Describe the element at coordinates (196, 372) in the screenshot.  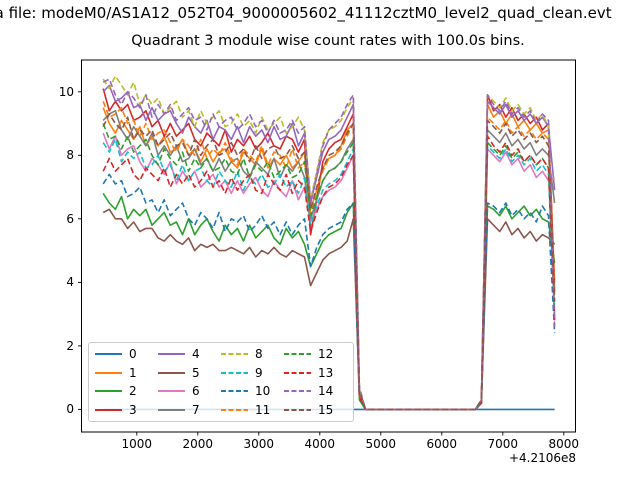
I see `legend-label: 5` at that location.